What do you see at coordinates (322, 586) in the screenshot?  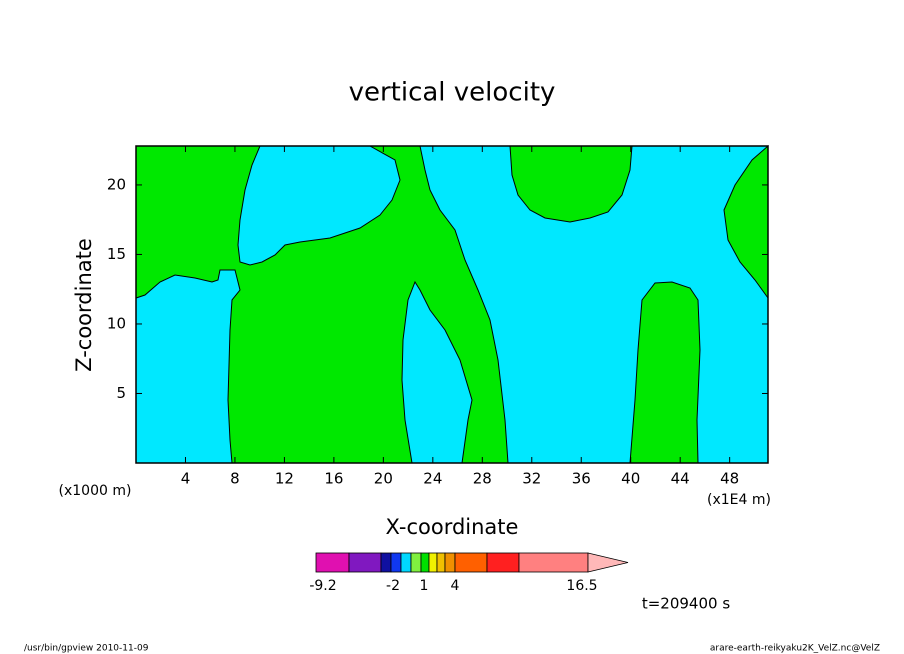 I see `colorbar-label: -9.2` at bounding box center [322, 586].